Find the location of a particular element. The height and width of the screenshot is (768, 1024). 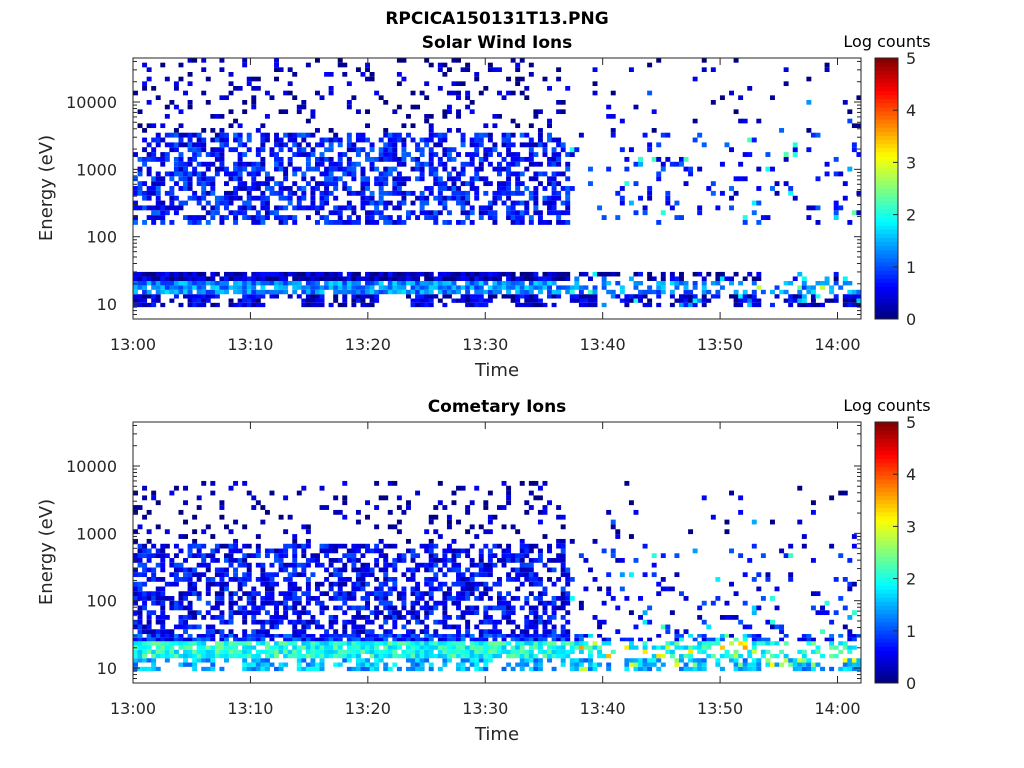

colorbar-segment is located at coordinates (886, 526).